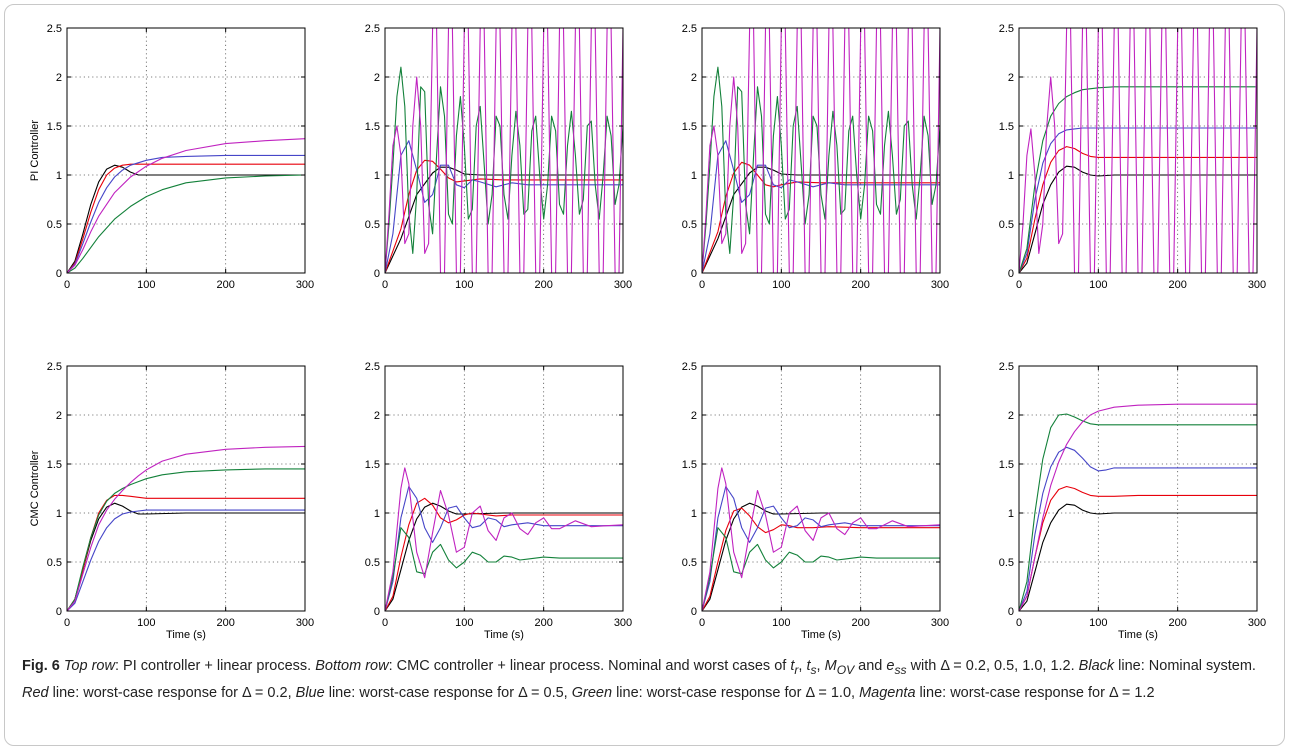  I want to click on caption-segment: OV, so click(845, 669).